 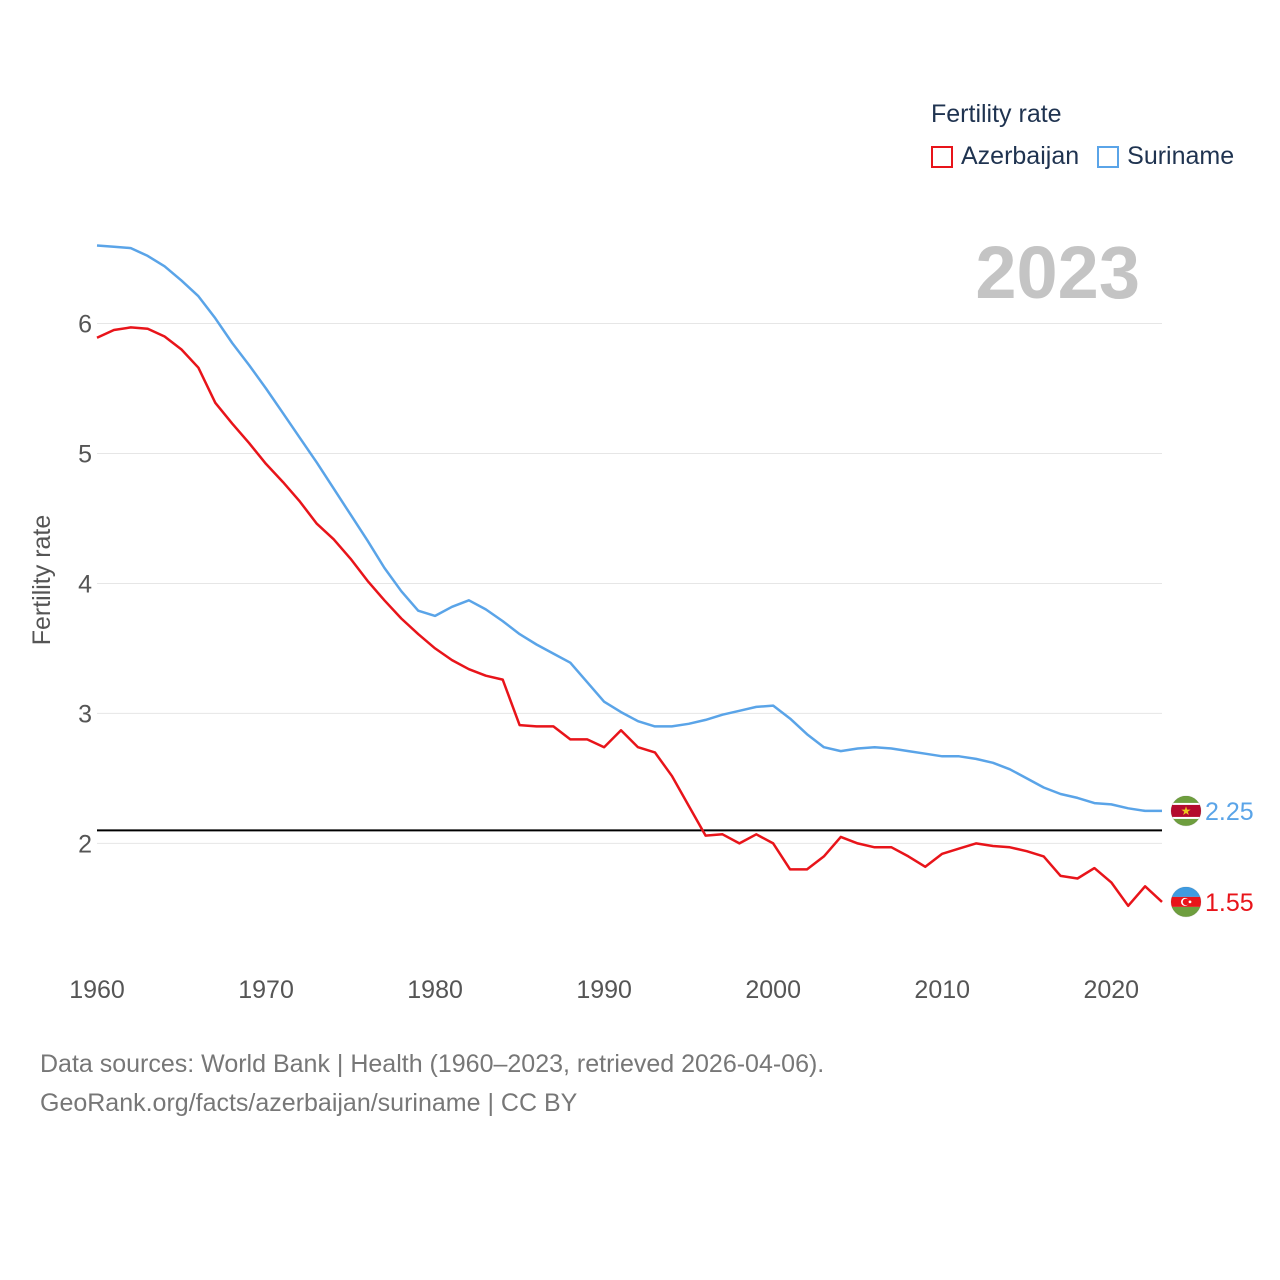 What do you see at coordinates (942, 156) in the screenshot?
I see `legend-swatch-azerbaijan` at bounding box center [942, 156].